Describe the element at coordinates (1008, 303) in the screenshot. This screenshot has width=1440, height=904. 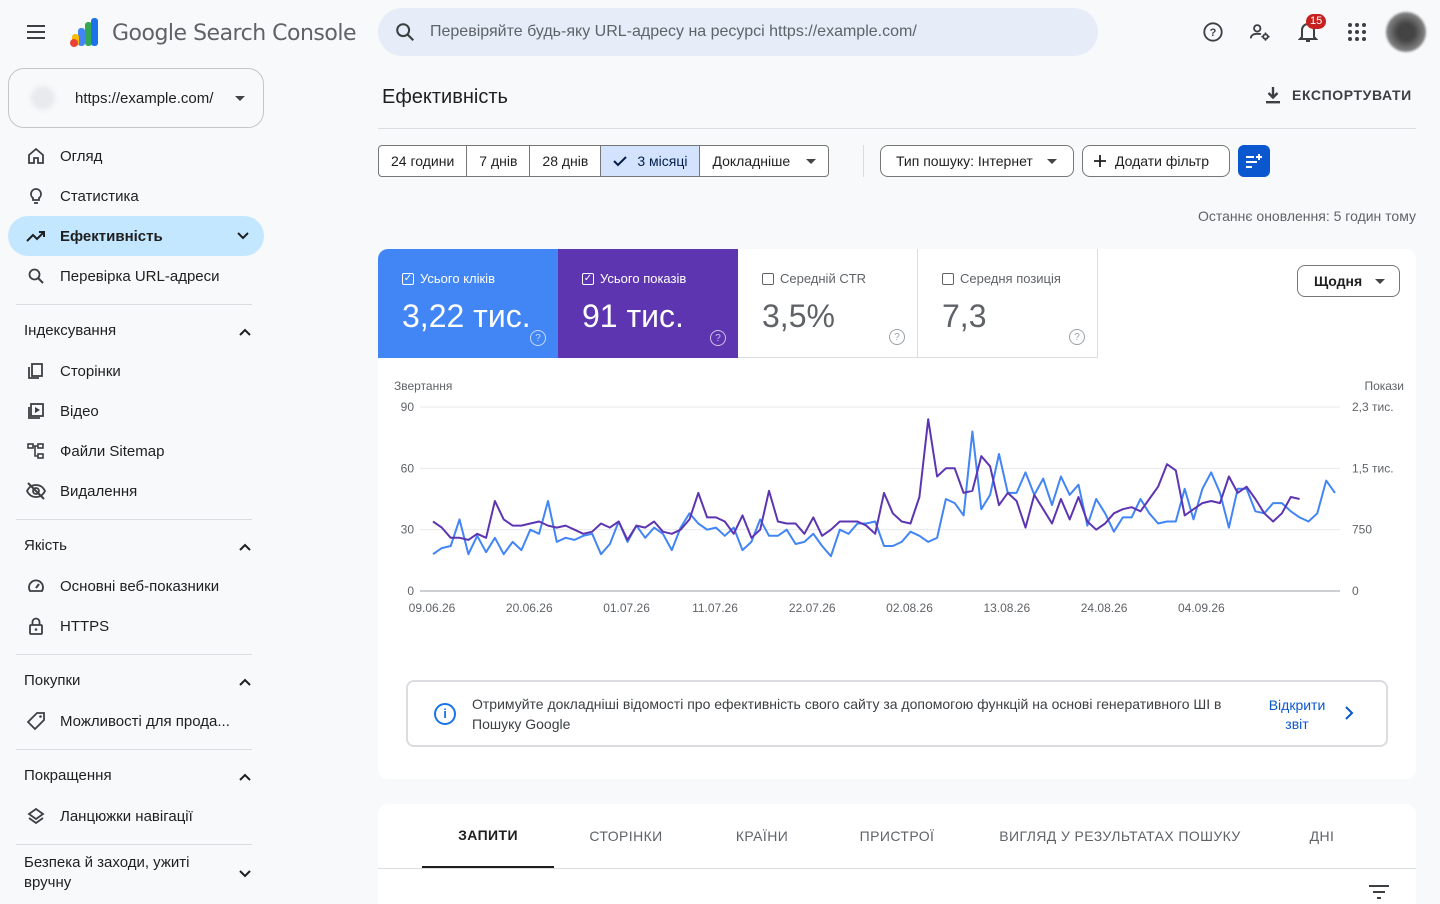
I see `metric-average-position: Середня позиція 7,3 ?` at that location.